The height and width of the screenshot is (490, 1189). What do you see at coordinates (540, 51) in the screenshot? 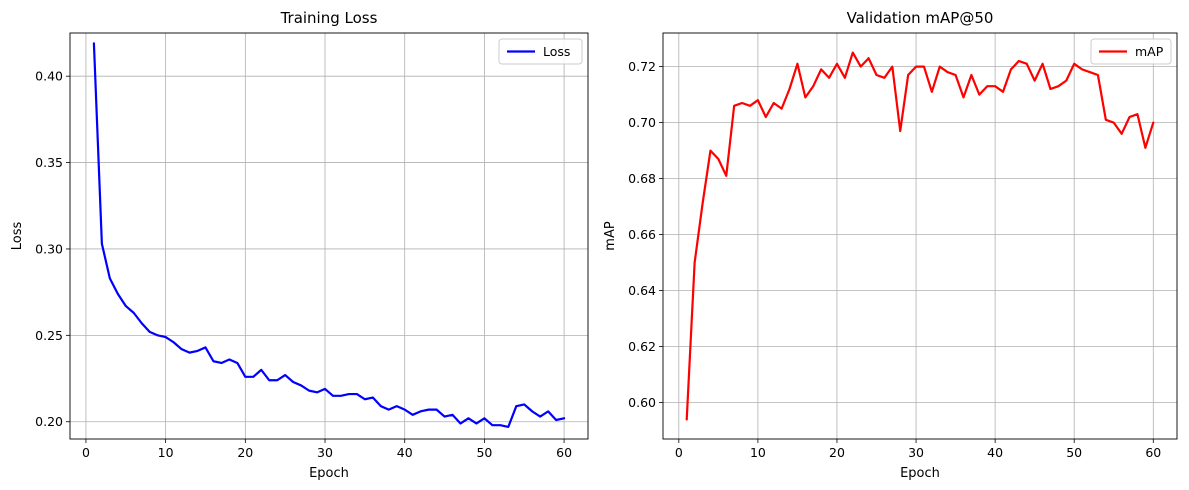
I see `legend: Loss` at bounding box center [540, 51].